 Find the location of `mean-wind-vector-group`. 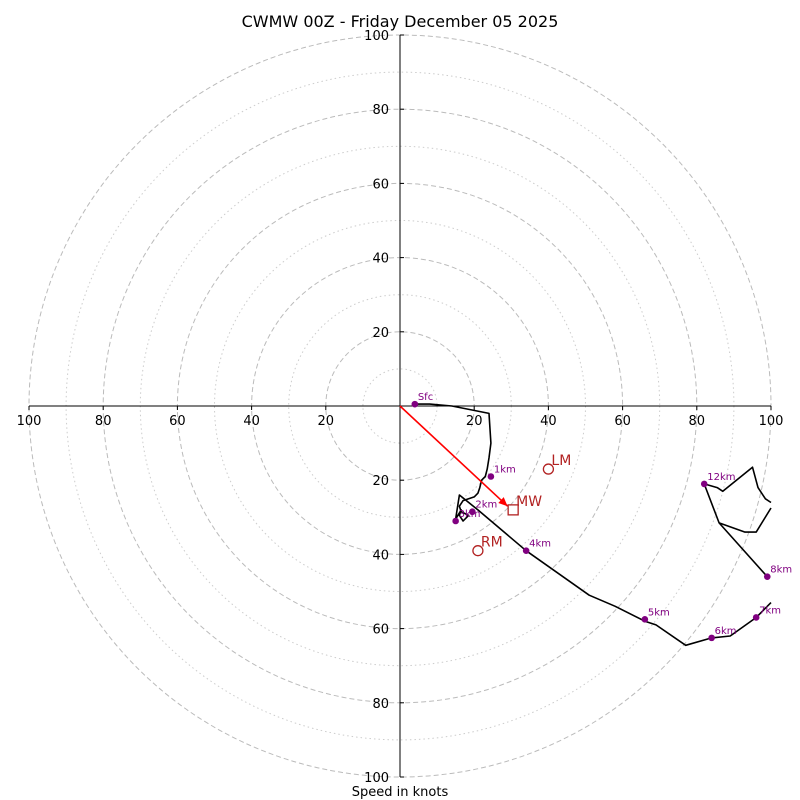

mean-wind-vector-group is located at coordinates (454, 456).